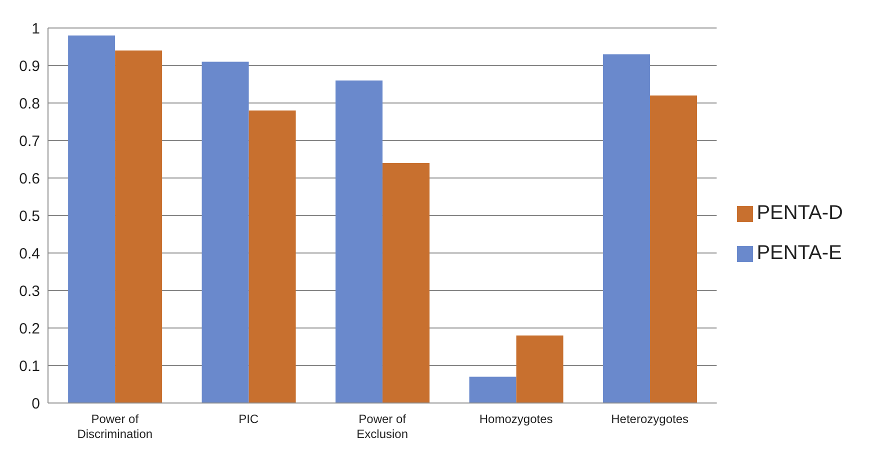 The height and width of the screenshot is (469, 875). What do you see at coordinates (29, 179) in the screenshot?
I see `y-tick-label: 0.6` at bounding box center [29, 179].